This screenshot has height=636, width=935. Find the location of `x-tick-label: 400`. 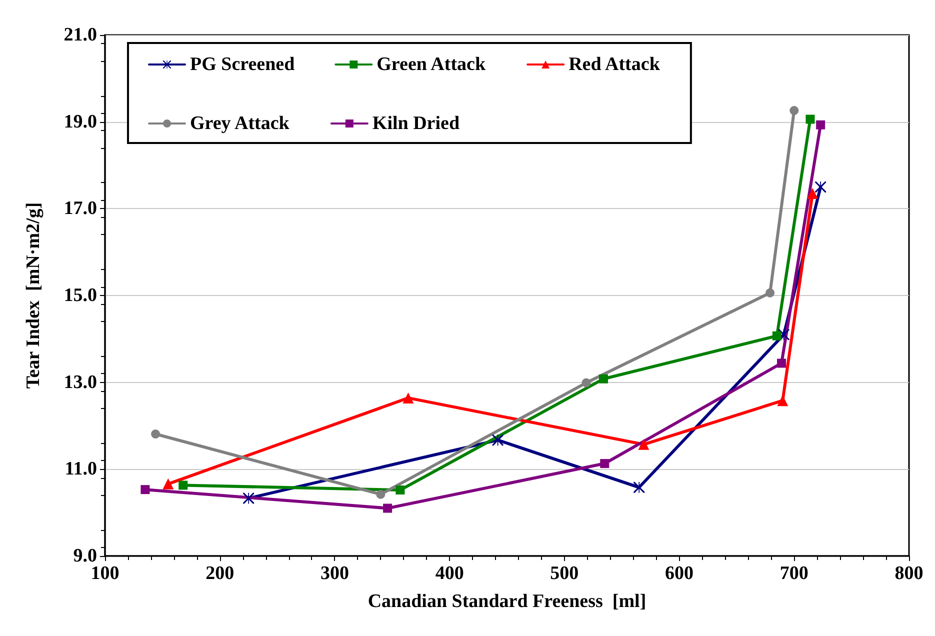

x-tick-label: 400 is located at coordinates (449, 573).